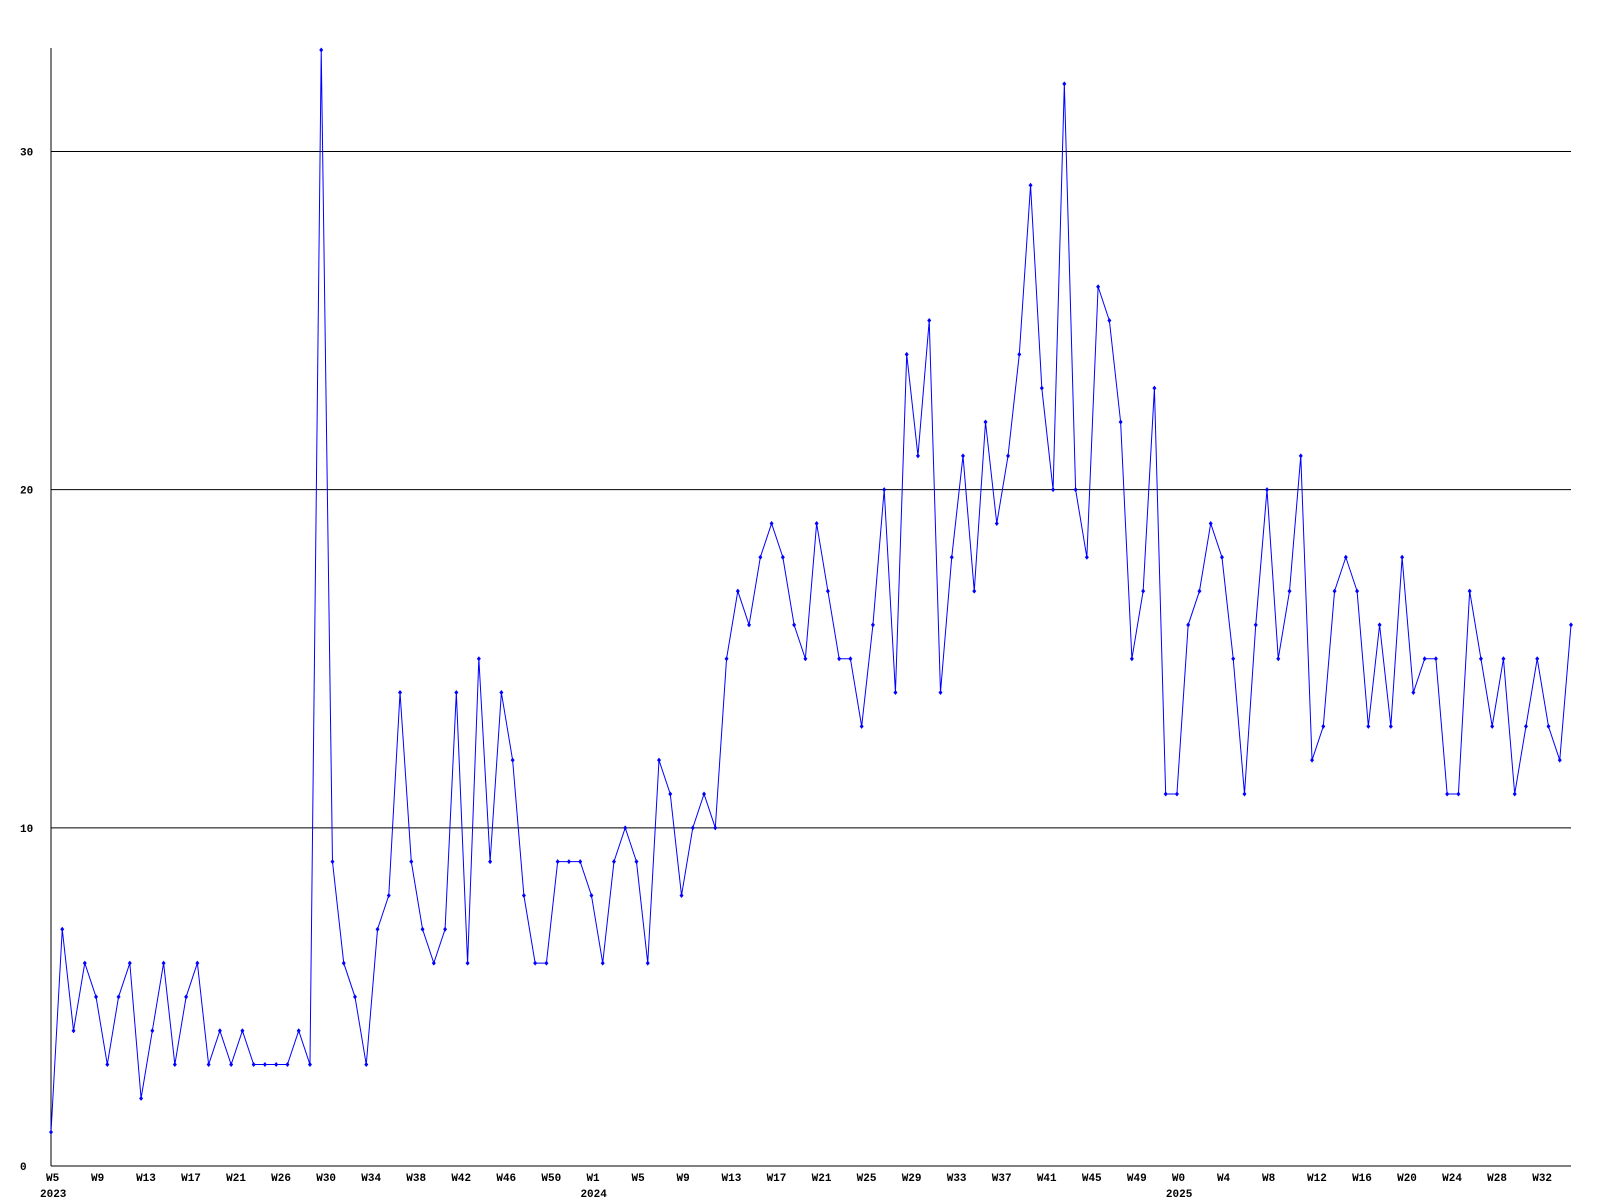  I want to click on x-tick-label: W29, so click(912, 1179).